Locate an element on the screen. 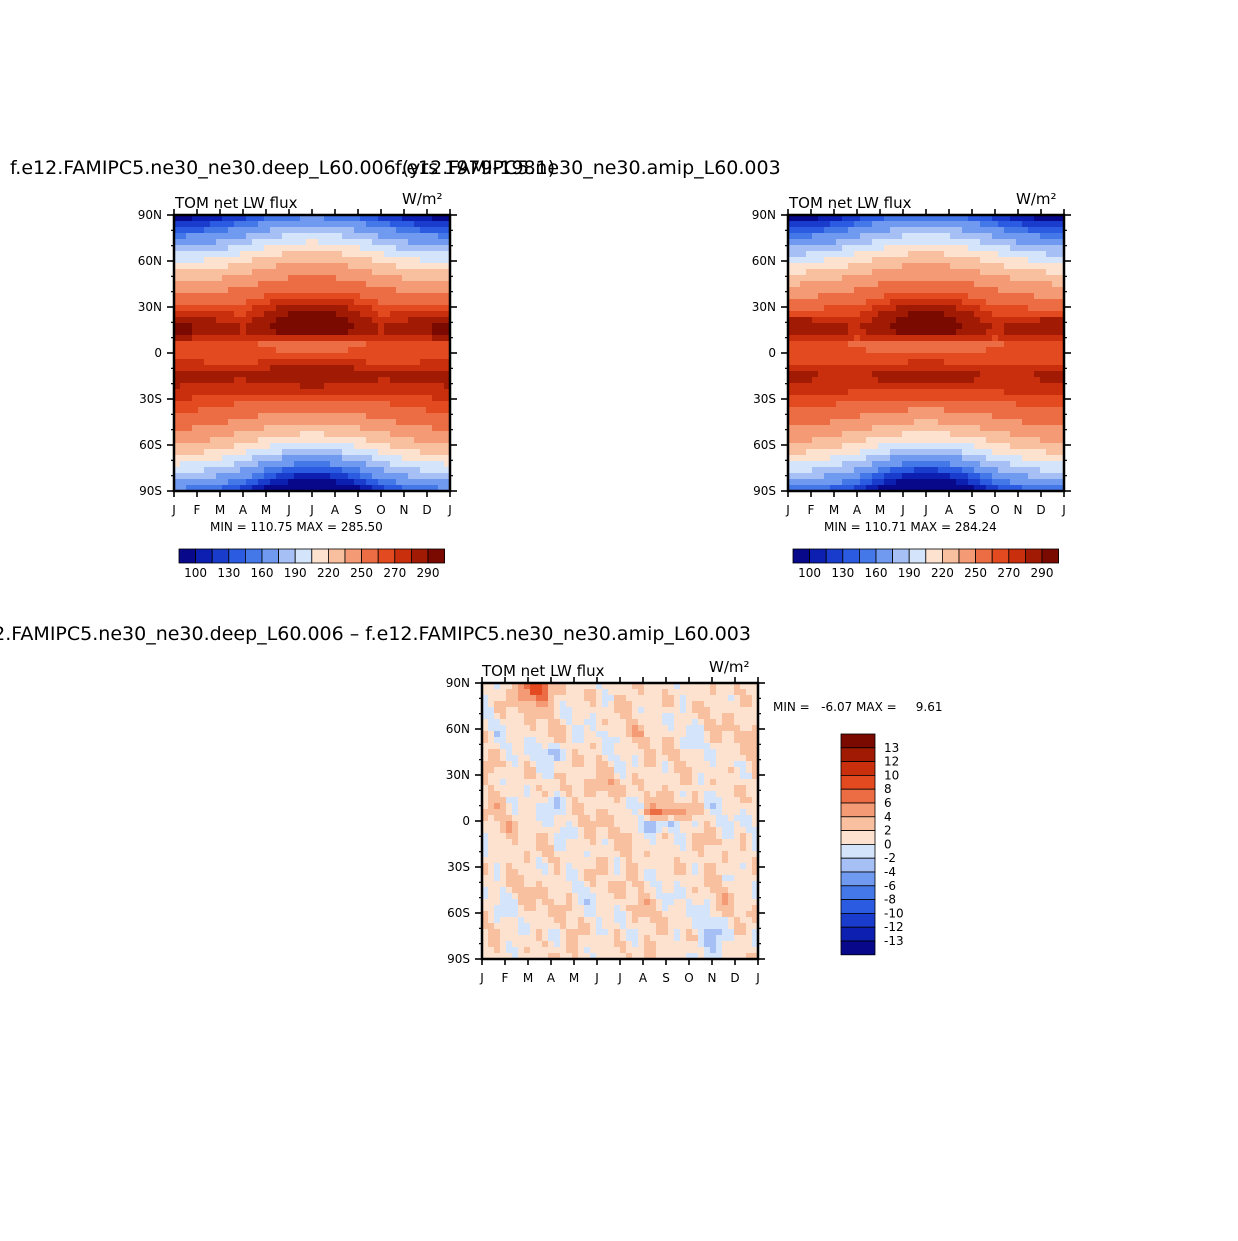 The height and width of the screenshot is (1241, 1238). x-tick-label: J is located at coordinates (288, 510).